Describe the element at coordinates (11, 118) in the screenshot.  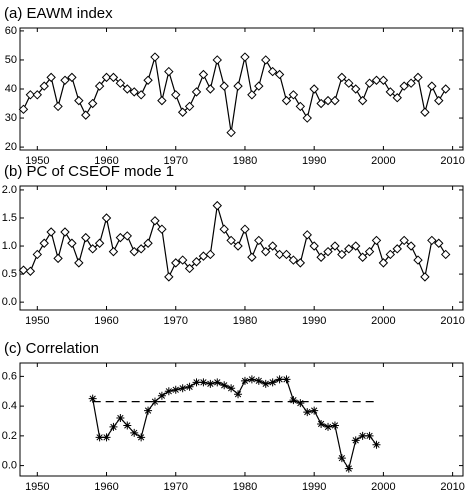
I see `y-tick-label: 30` at that location.